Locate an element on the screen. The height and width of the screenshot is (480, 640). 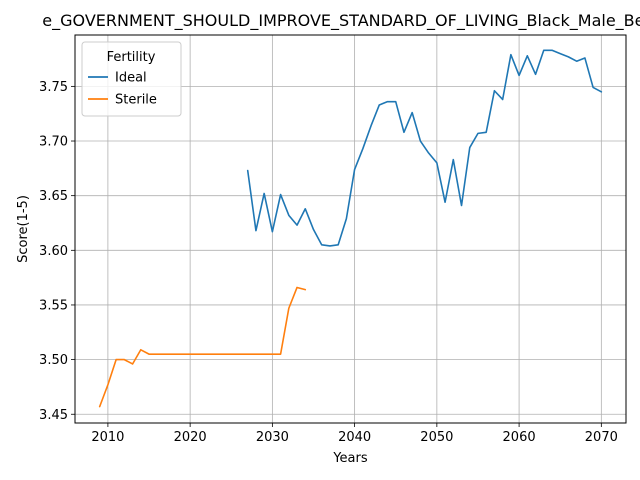
legend: Fertility Ideal Sterile is located at coordinates (131, 79).